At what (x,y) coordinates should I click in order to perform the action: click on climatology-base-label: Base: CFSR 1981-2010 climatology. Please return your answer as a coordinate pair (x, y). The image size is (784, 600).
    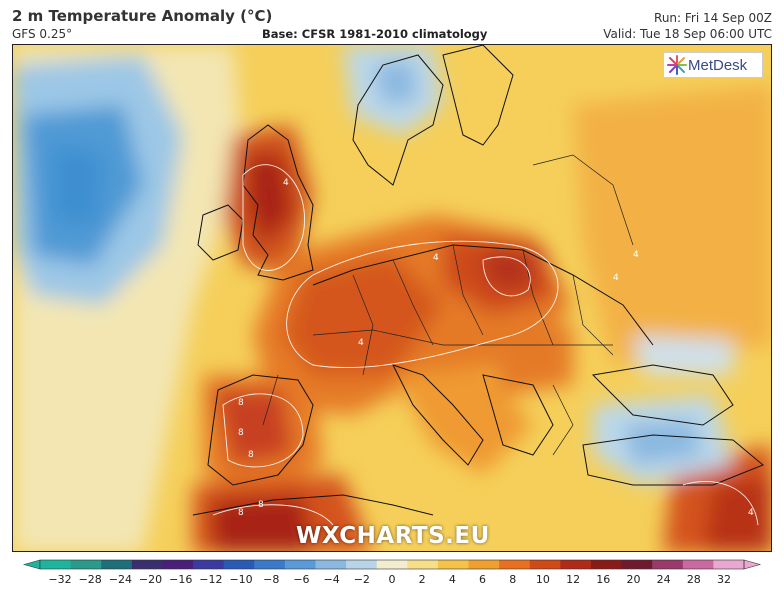
    Looking at the image, I should click on (375, 34).